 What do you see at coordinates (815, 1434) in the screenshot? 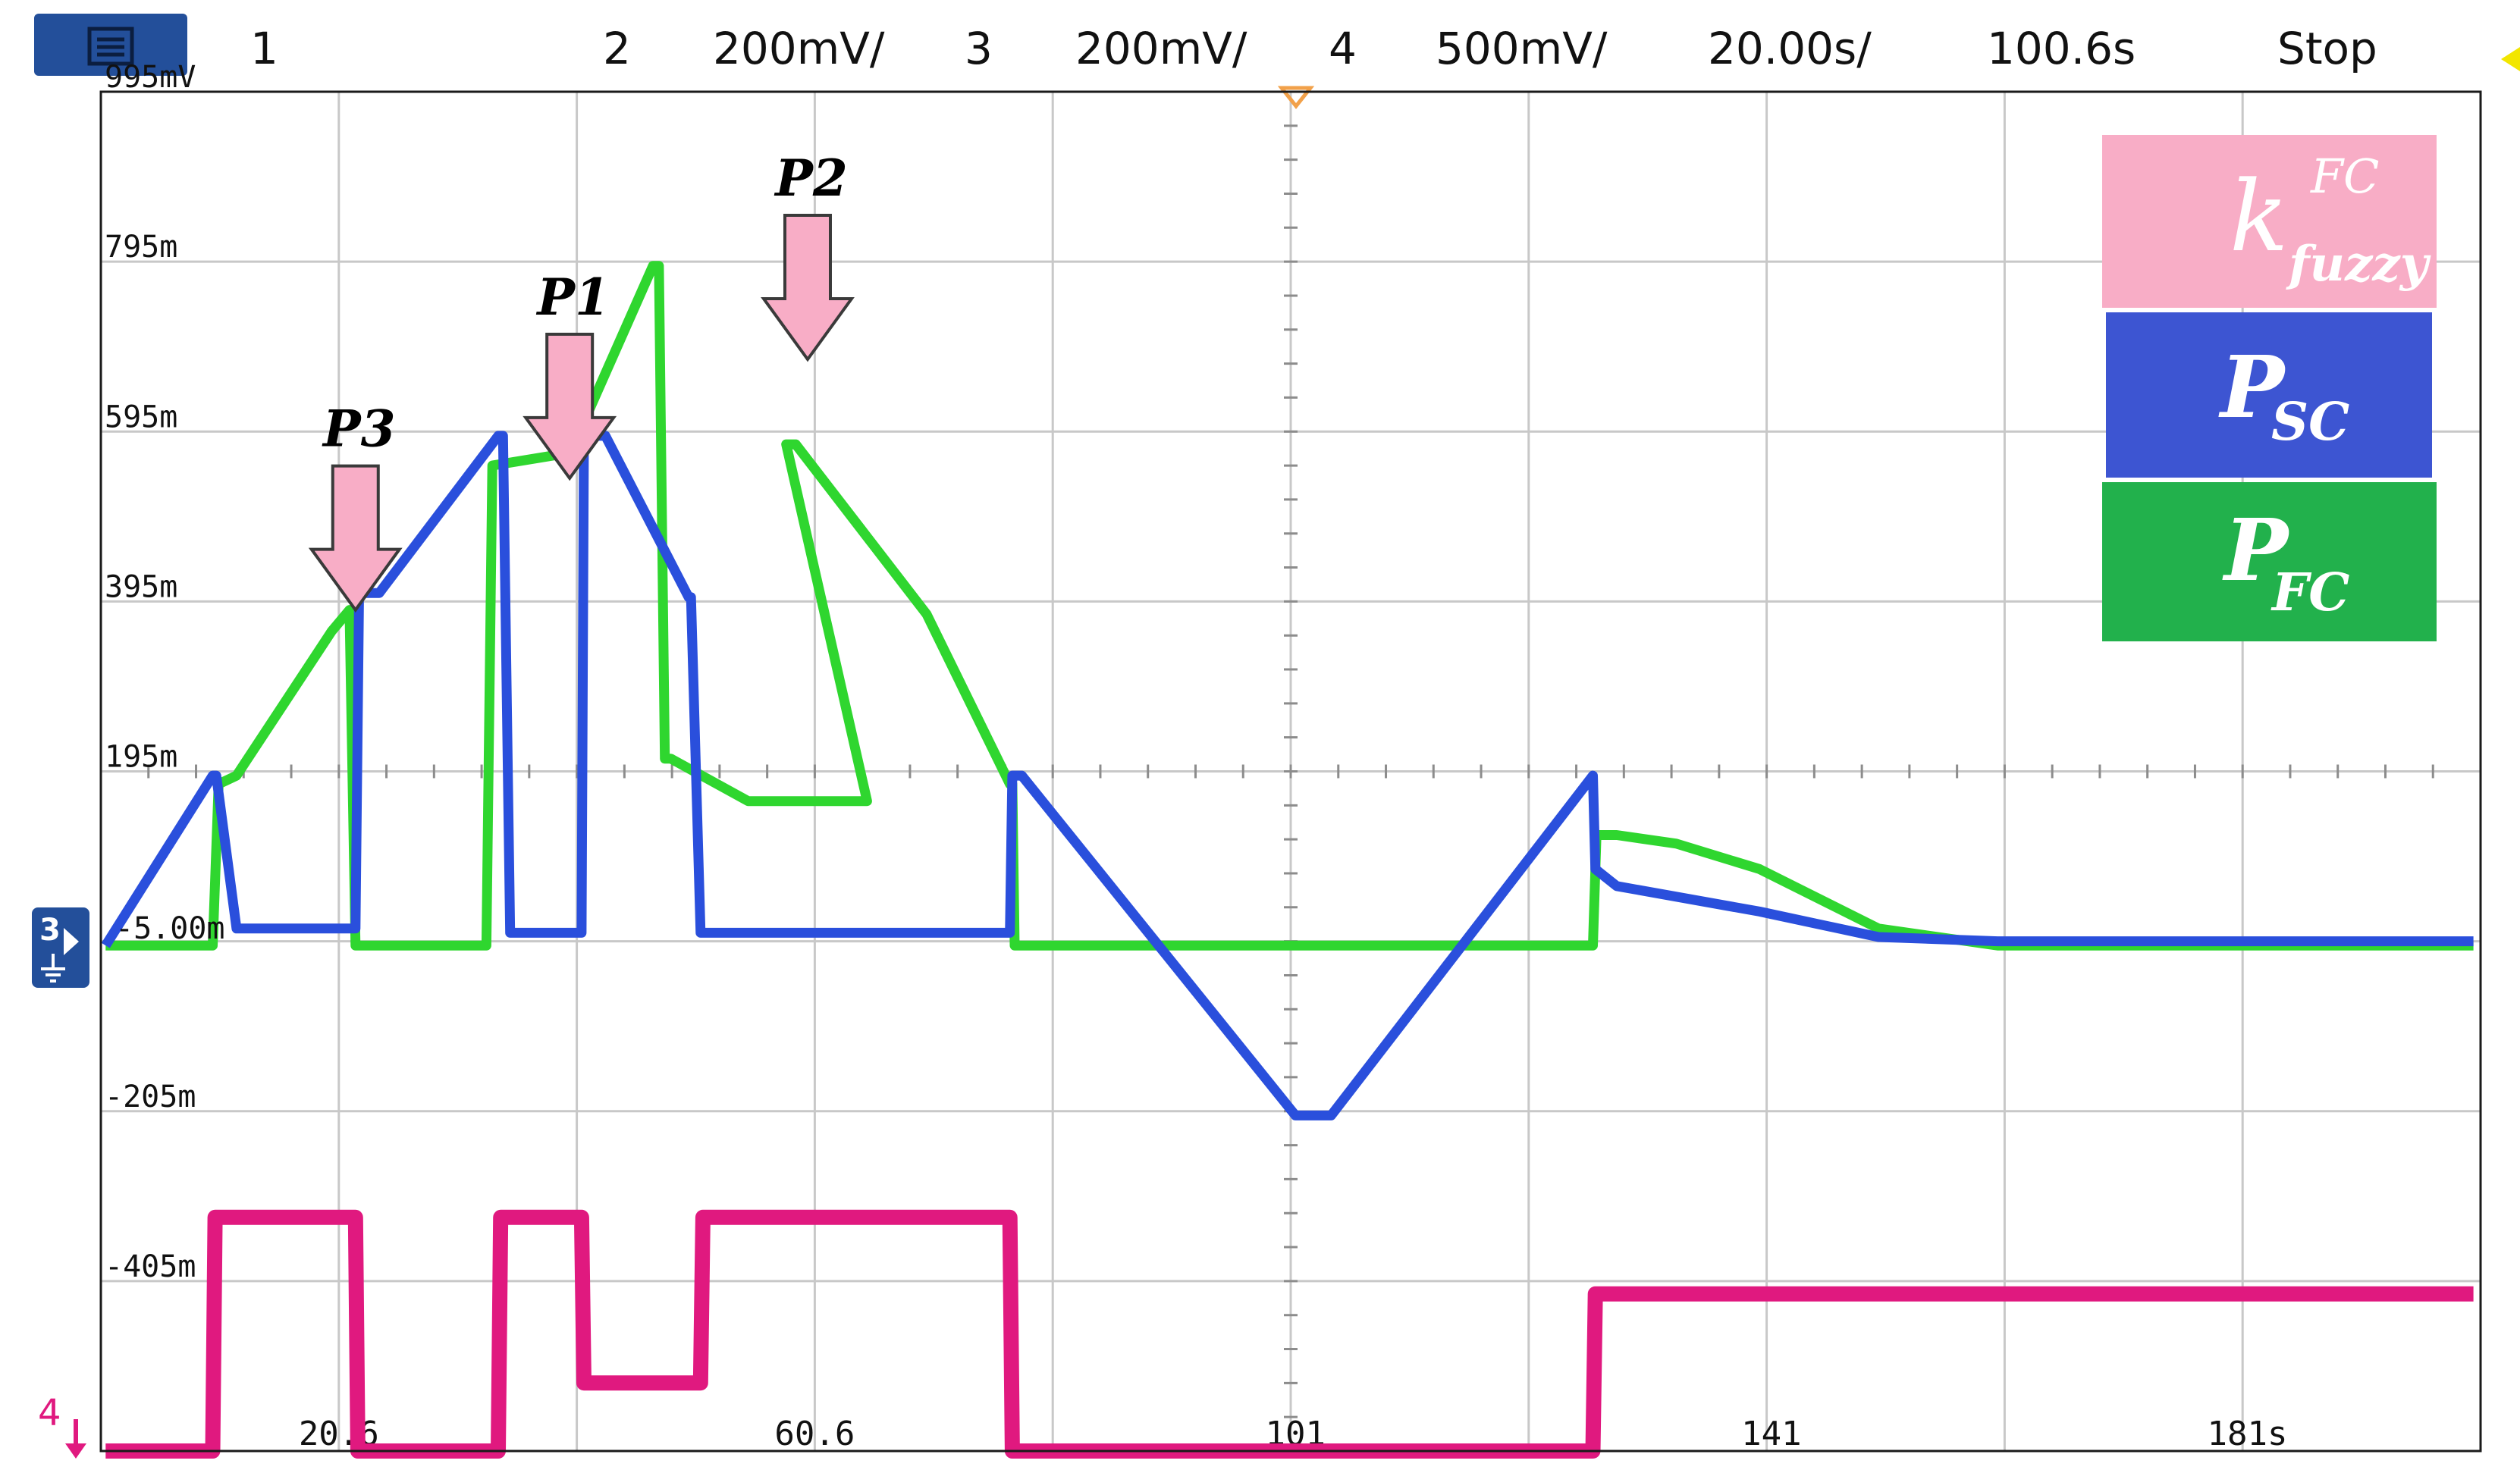
I see `x-tick-label: 60.6` at bounding box center [815, 1434].